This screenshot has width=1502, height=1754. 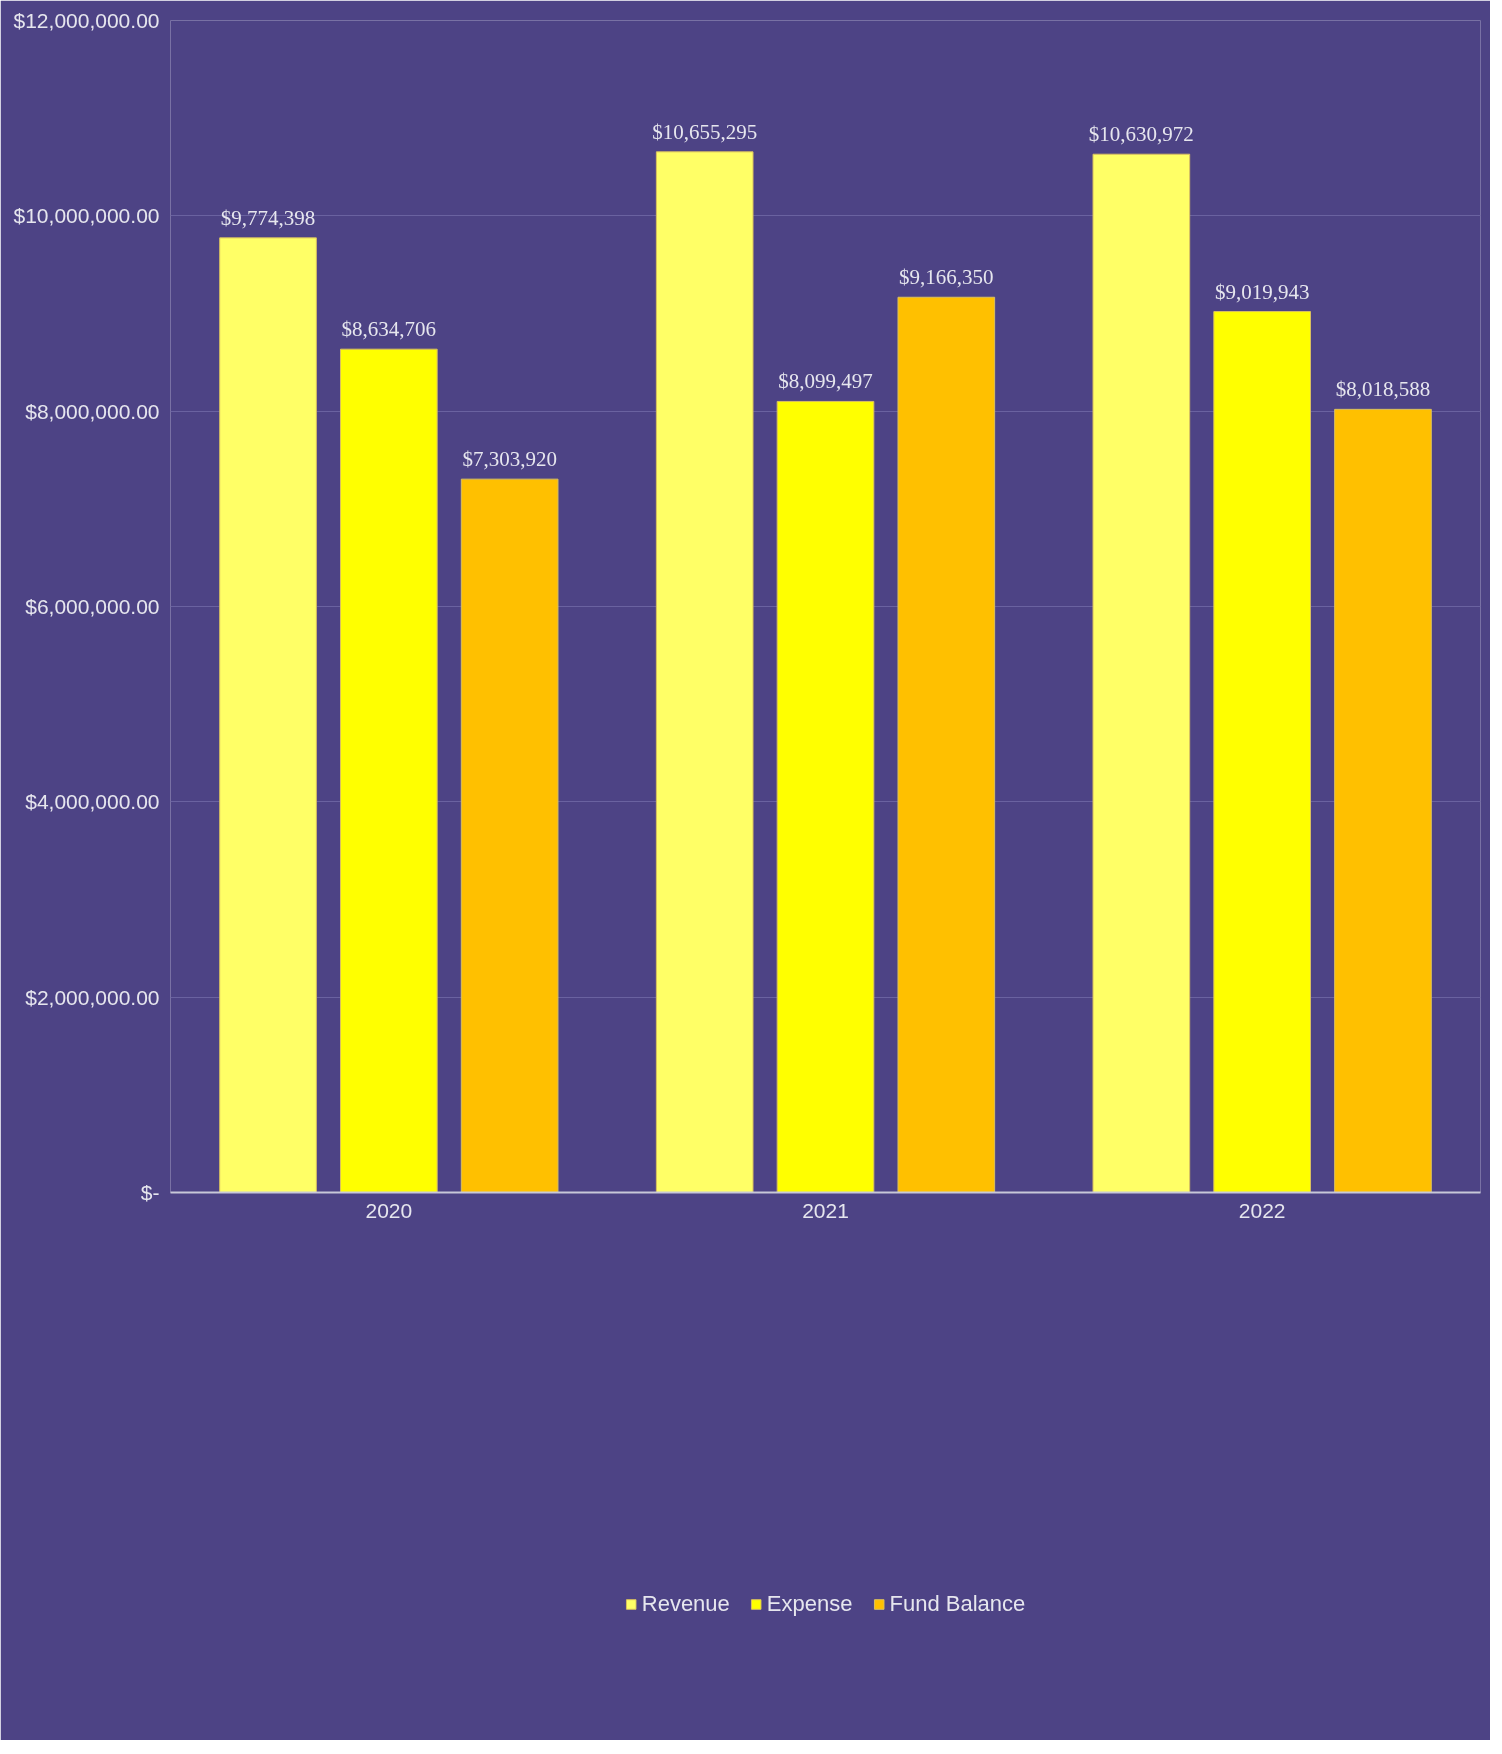 I want to click on y-tick-label: $4,000,000.00, so click(x=92, y=802).